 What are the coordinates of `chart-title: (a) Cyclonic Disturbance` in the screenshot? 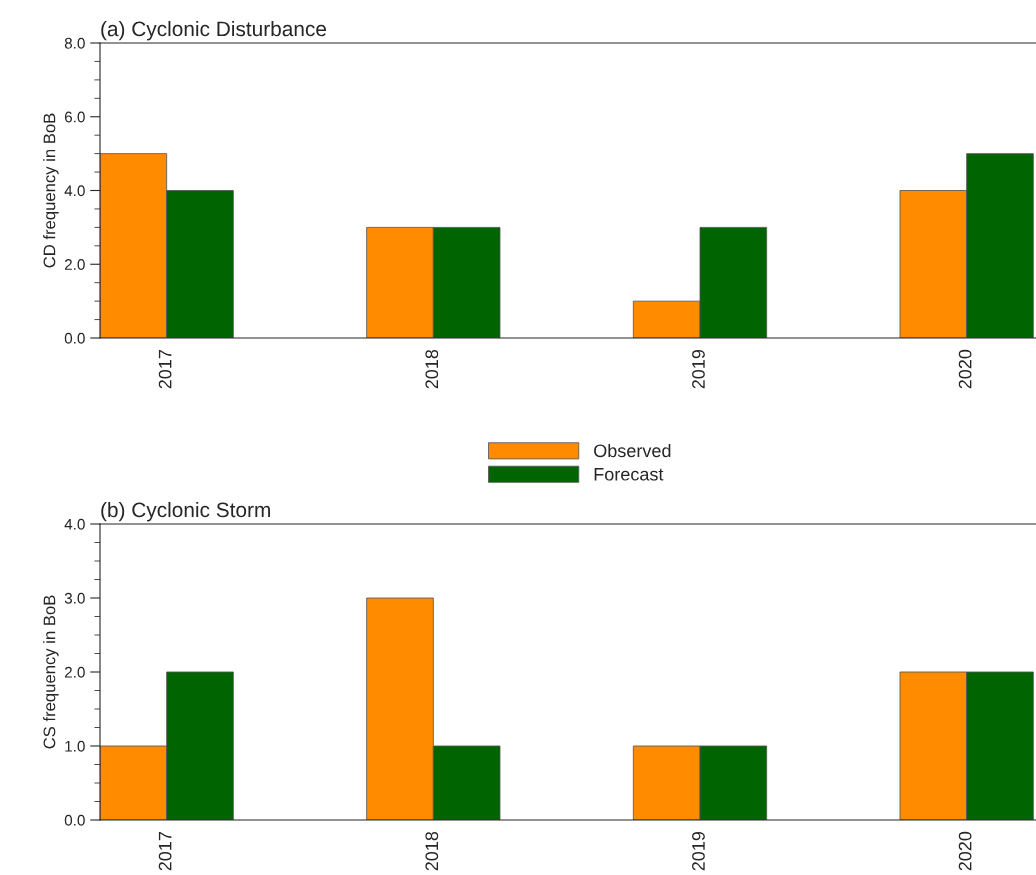 It's located at (213, 30).